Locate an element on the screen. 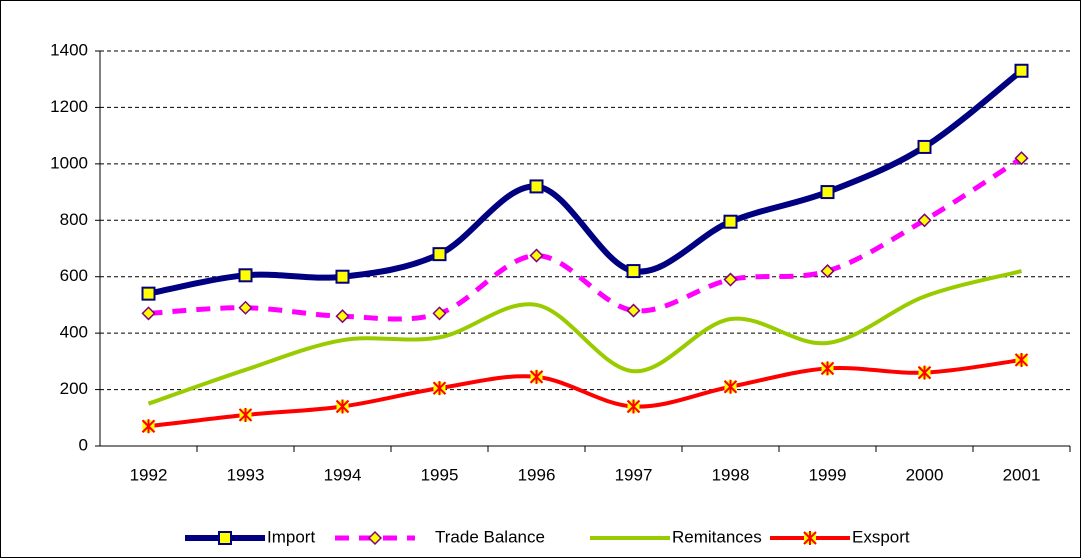 The height and width of the screenshot is (558, 1081). x-tick-label: 1993 is located at coordinates (246, 474).